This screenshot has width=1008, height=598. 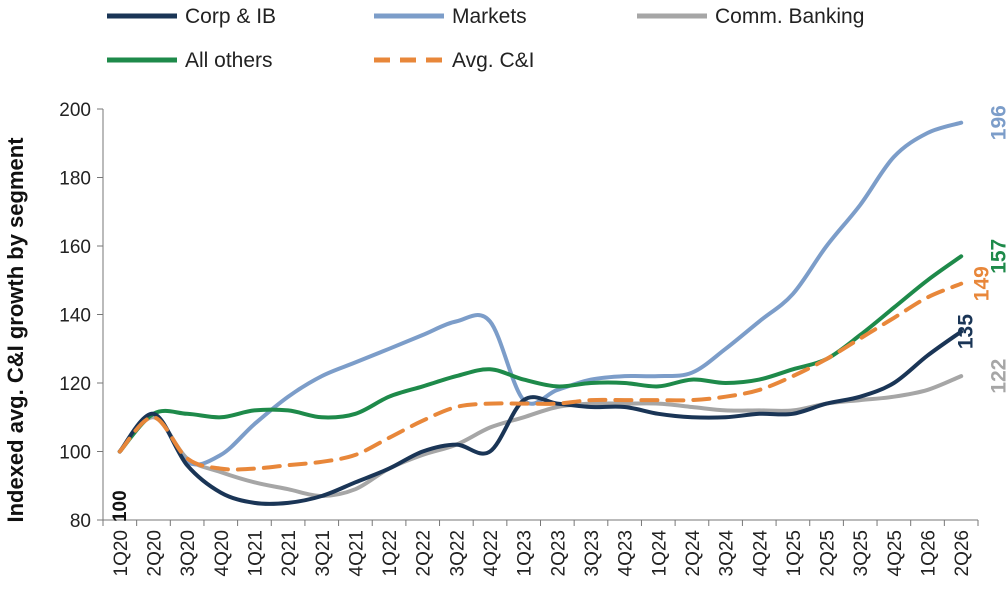 I want to click on end-value-label: 196, so click(x=997, y=122).